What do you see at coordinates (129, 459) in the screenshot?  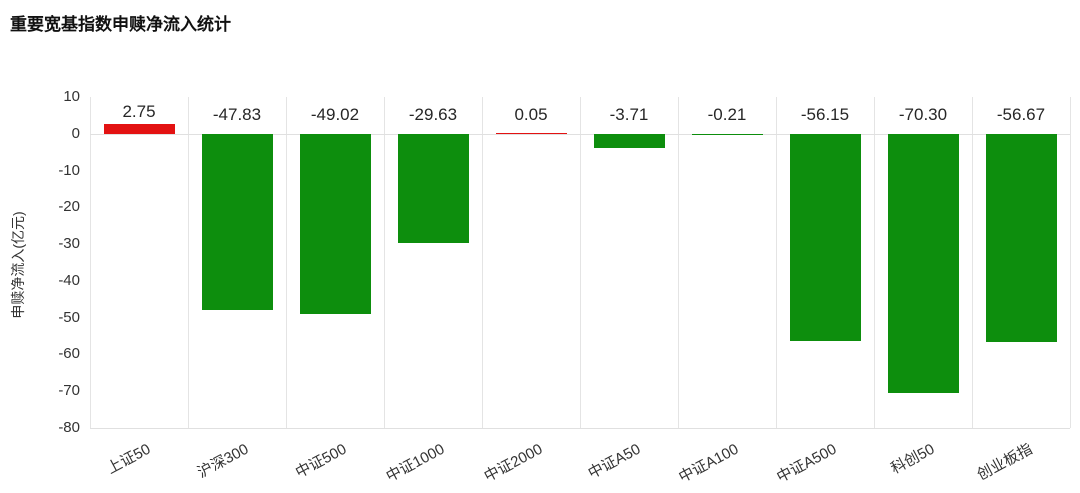 I see `x-axis-label: 上证50` at bounding box center [129, 459].